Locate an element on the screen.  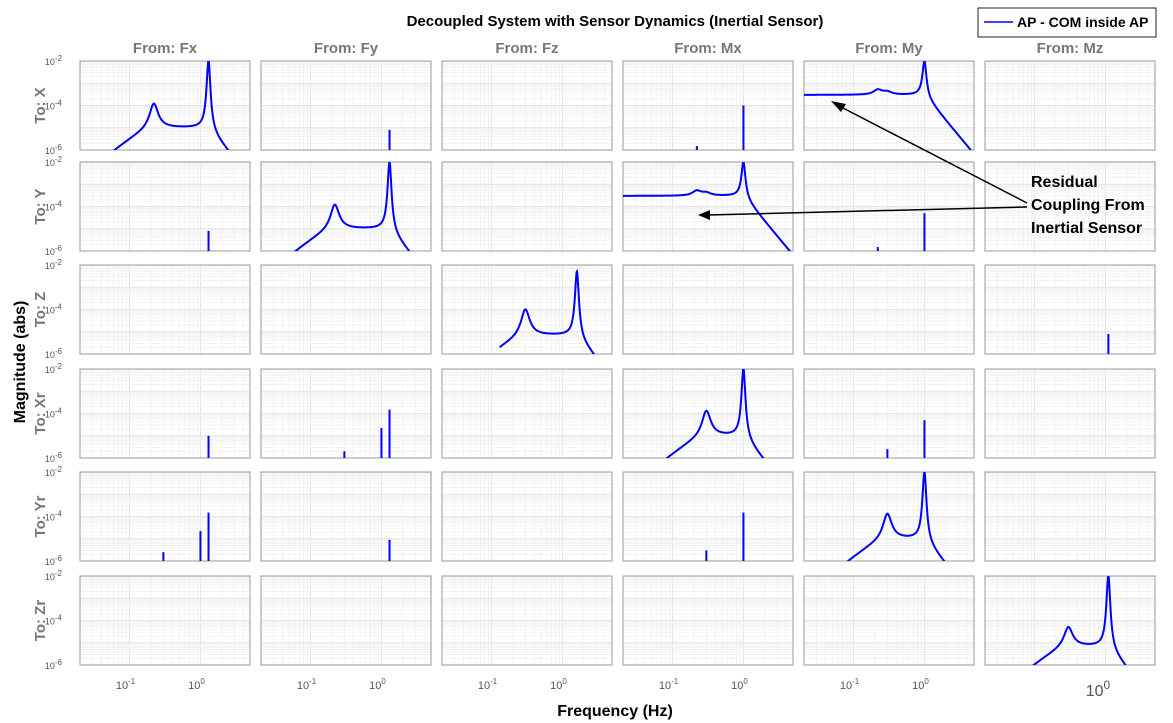
column-header: From: Mz is located at coordinates (1070, 48).